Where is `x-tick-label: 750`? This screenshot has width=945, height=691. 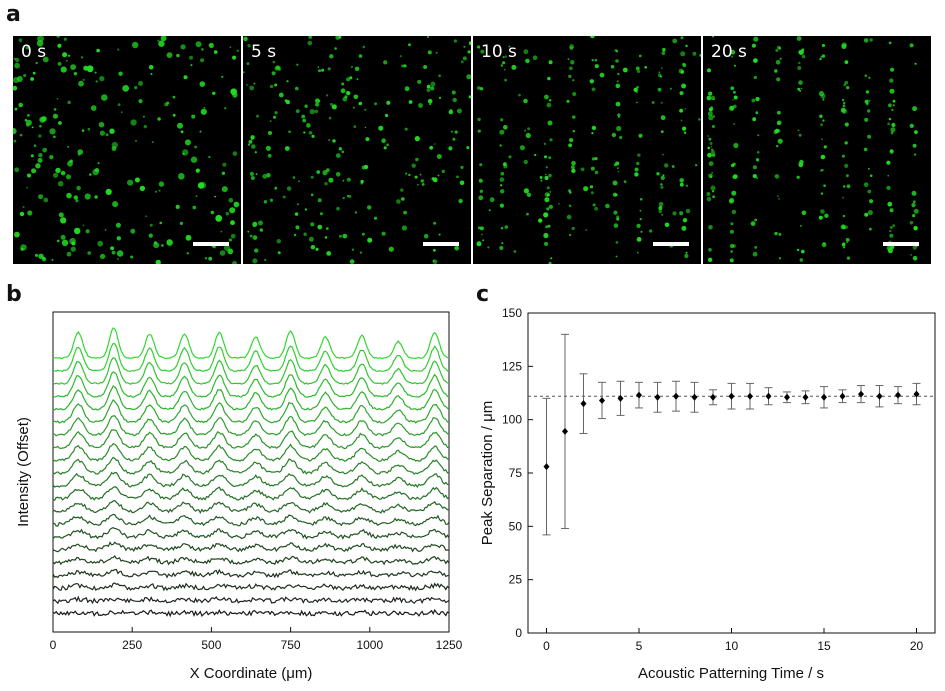 x-tick-label: 750 is located at coordinates (291, 645).